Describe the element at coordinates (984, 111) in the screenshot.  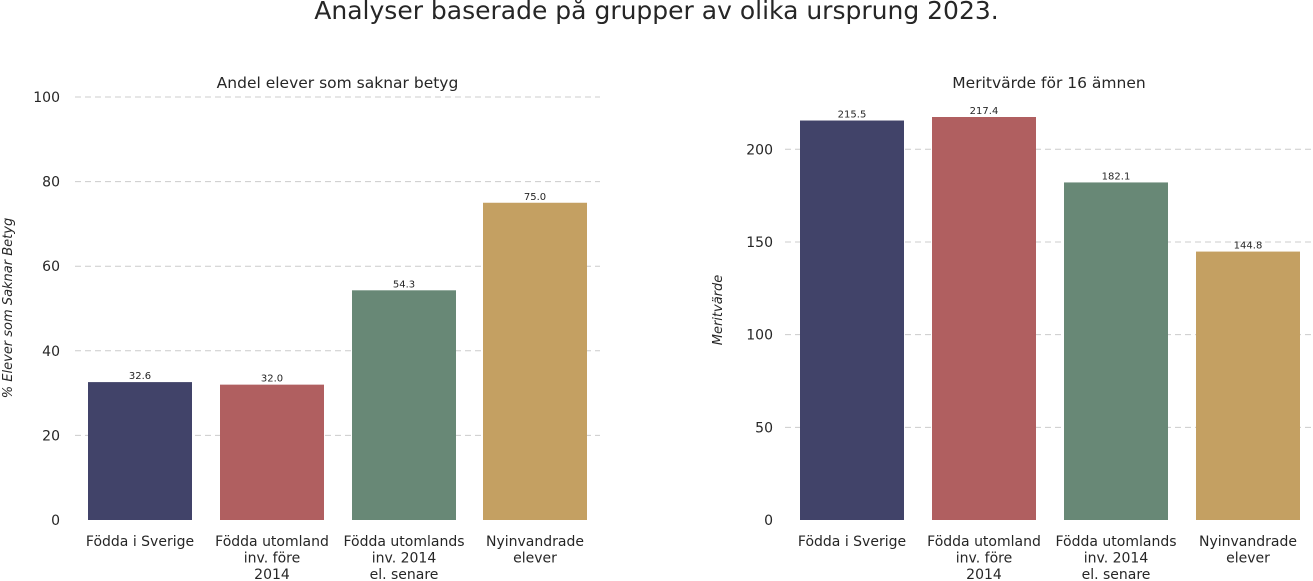
I see `chart-2-data-label: 217.4` at that location.